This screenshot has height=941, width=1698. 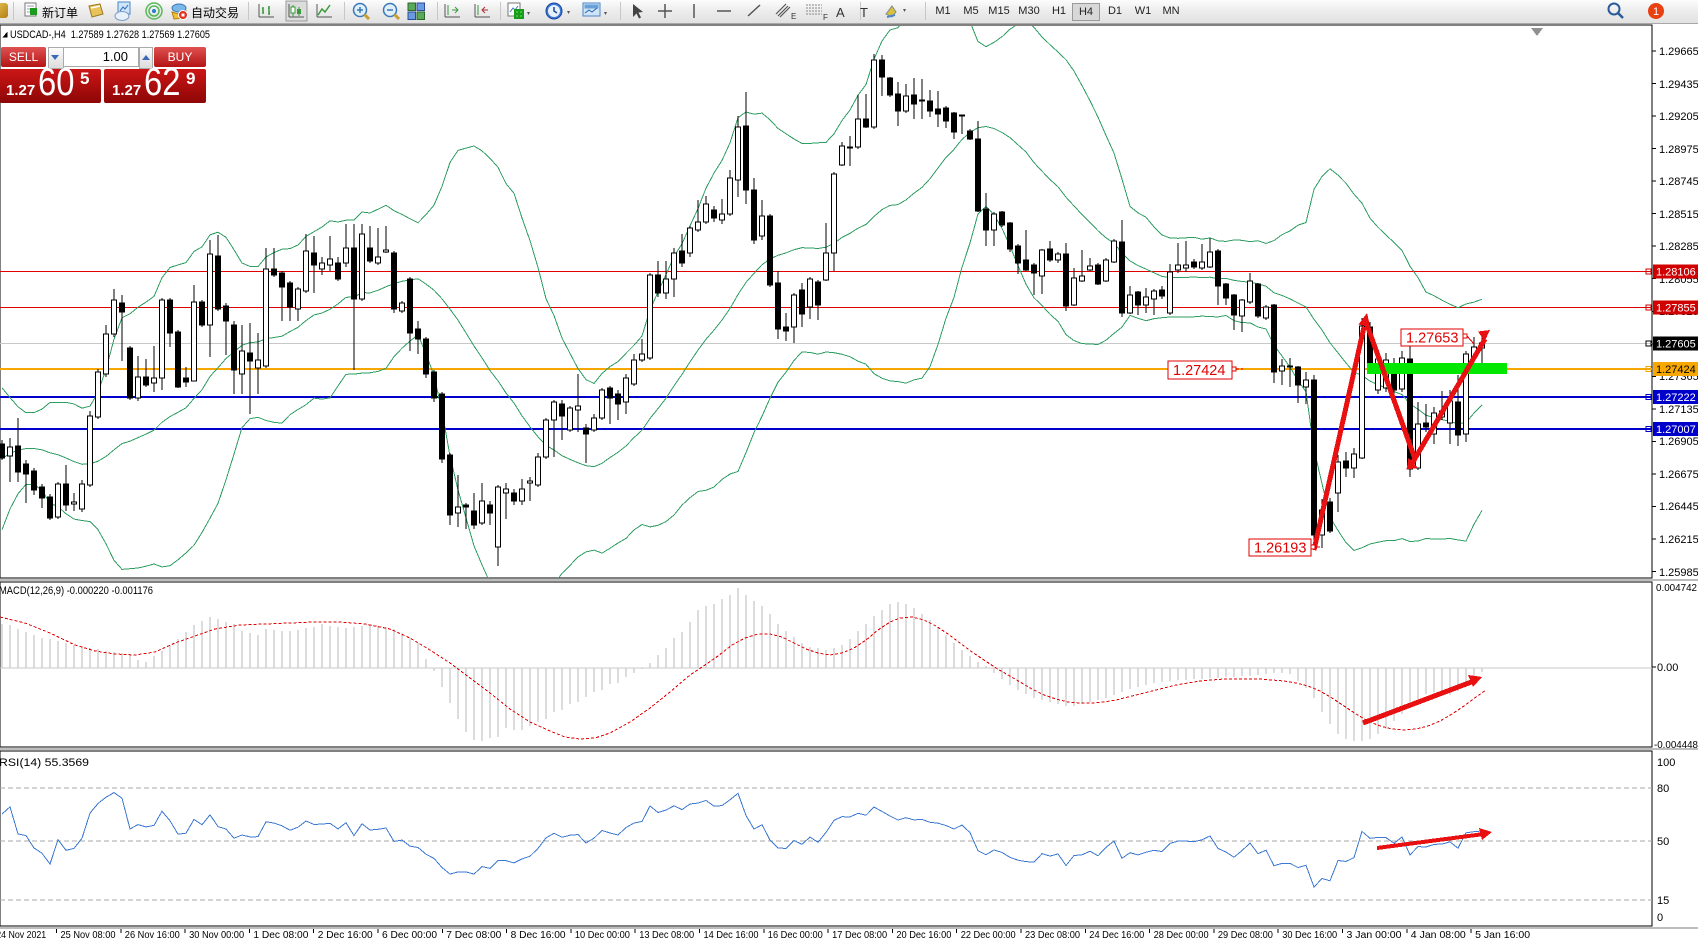 What do you see at coordinates (1676, 309) in the screenshot?
I see `svg-text: 1.27855` at bounding box center [1676, 309].